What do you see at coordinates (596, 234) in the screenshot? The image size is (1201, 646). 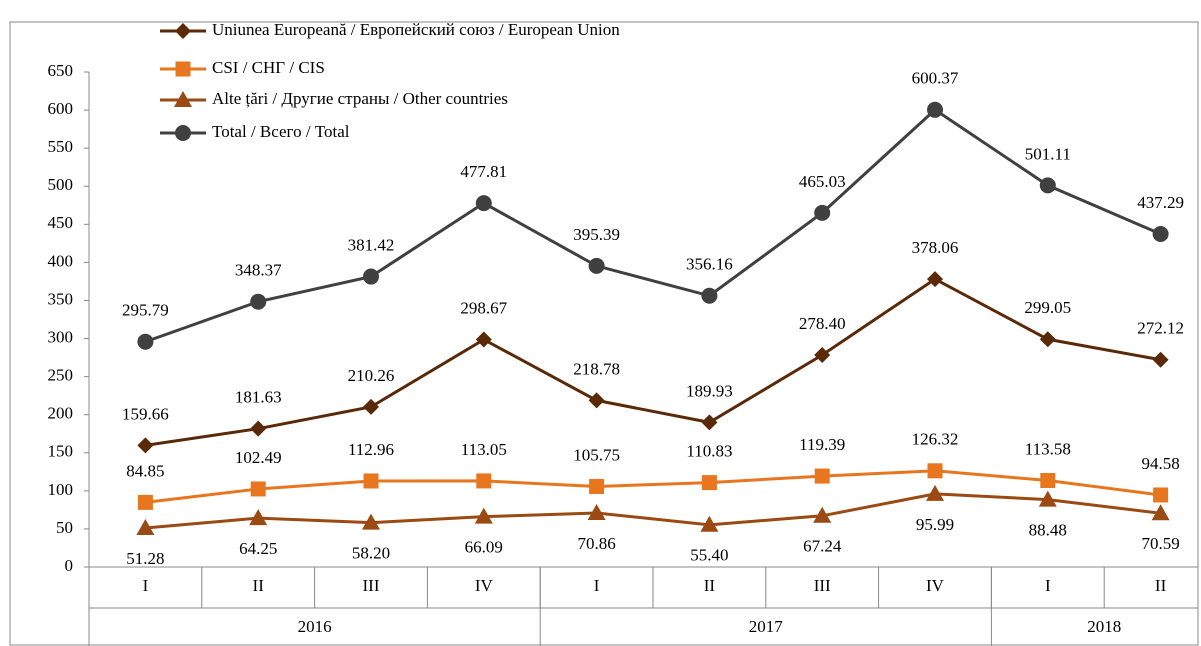 I see `data-label: 395.39` at bounding box center [596, 234].